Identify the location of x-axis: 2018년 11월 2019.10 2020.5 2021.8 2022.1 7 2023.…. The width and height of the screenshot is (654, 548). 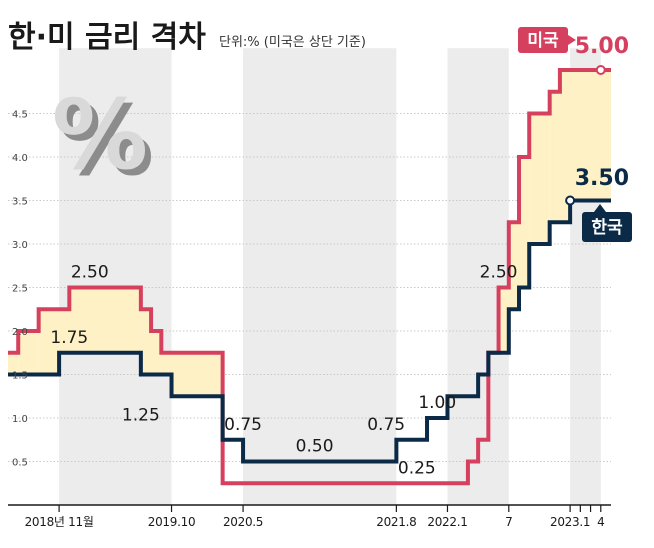
(309, 516).